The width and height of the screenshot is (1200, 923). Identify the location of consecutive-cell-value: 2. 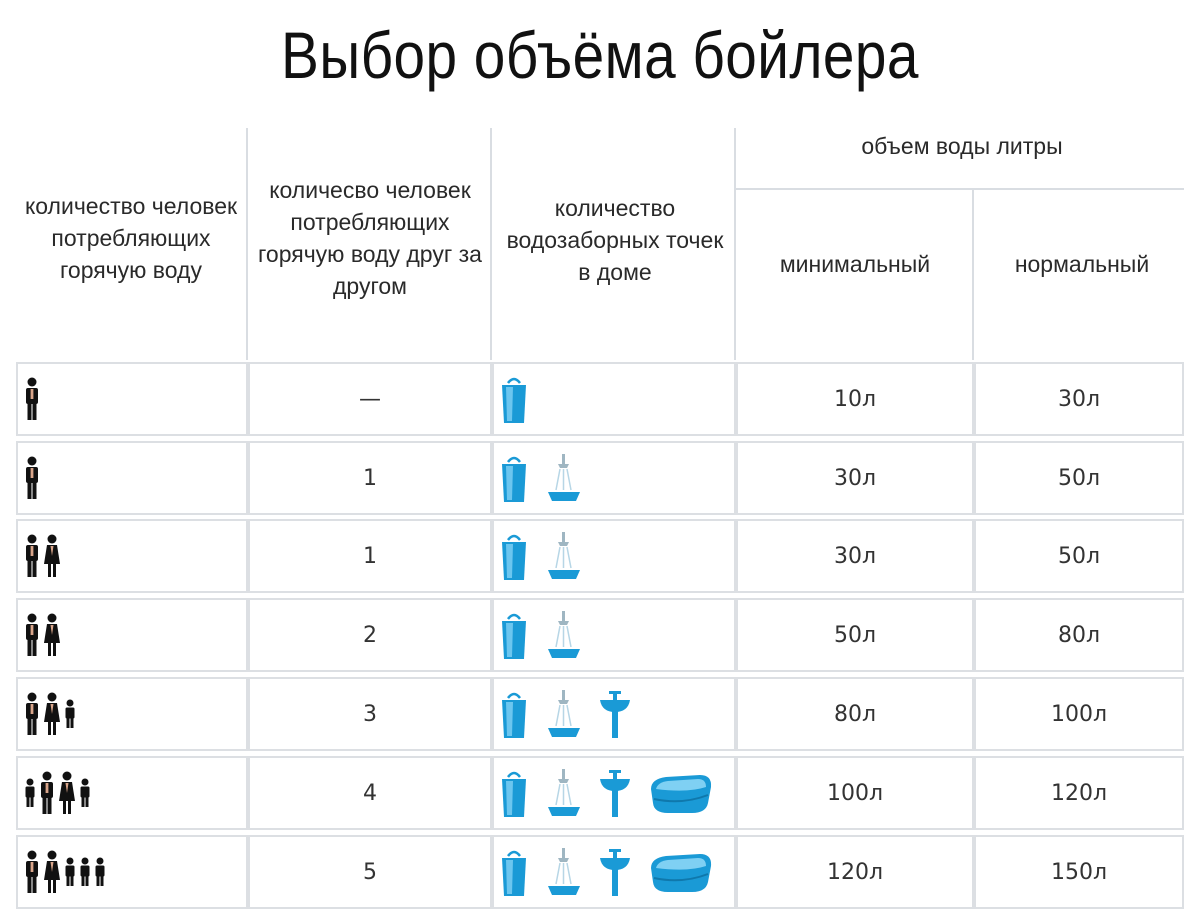
(370, 635).